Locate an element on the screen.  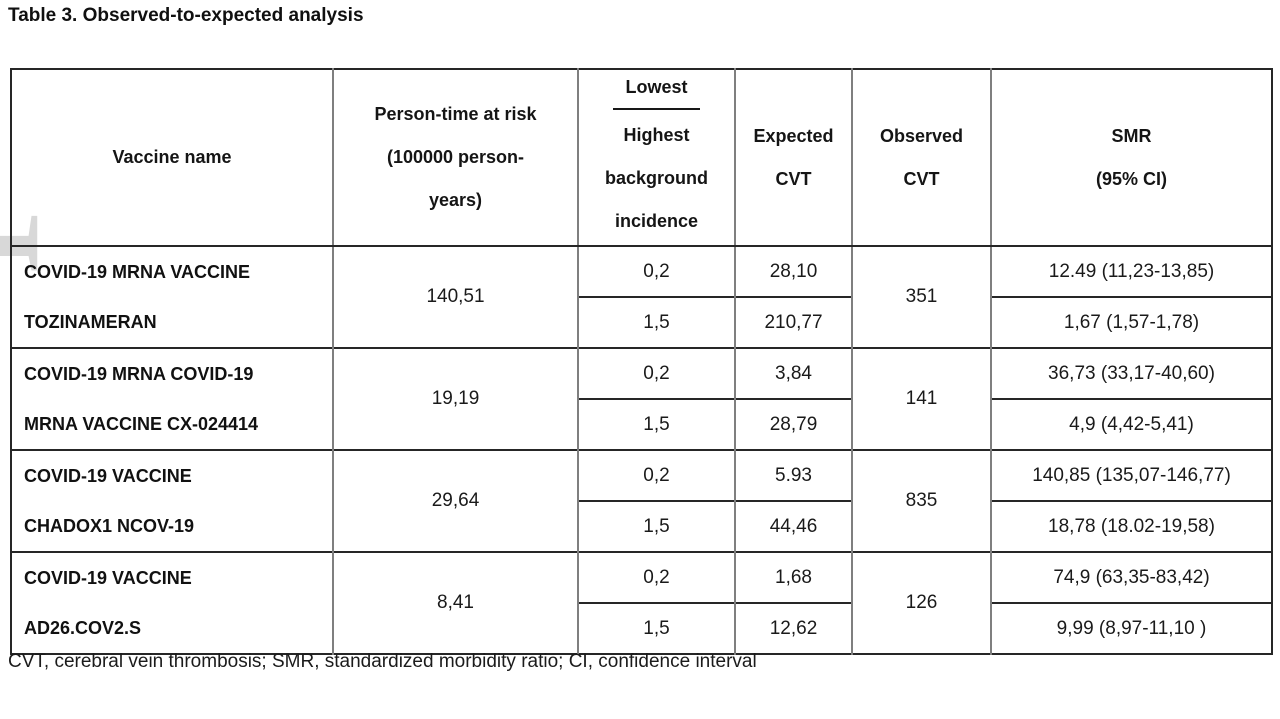
header-background-incidence: Lowest Highest background incidence is located at coordinates (657, 158).